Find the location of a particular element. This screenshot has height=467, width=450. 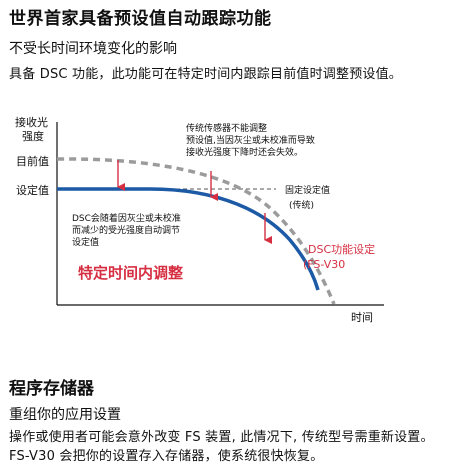

traditional-note-line2: 预设值,当因灰尘或未校准而导致 is located at coordinates (250, 140).